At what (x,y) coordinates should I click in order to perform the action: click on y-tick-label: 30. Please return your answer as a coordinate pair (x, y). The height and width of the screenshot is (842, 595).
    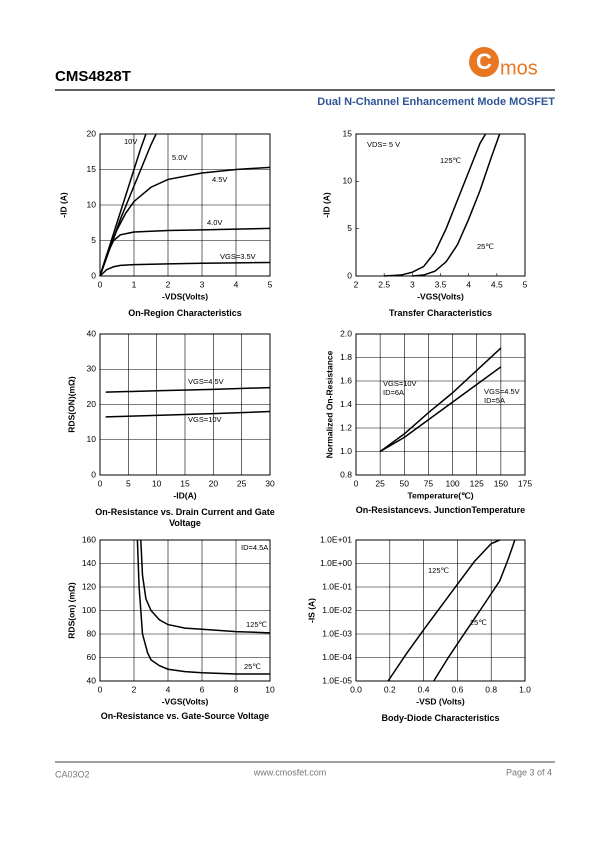
    Looking at the image, I should click on (92, 369).